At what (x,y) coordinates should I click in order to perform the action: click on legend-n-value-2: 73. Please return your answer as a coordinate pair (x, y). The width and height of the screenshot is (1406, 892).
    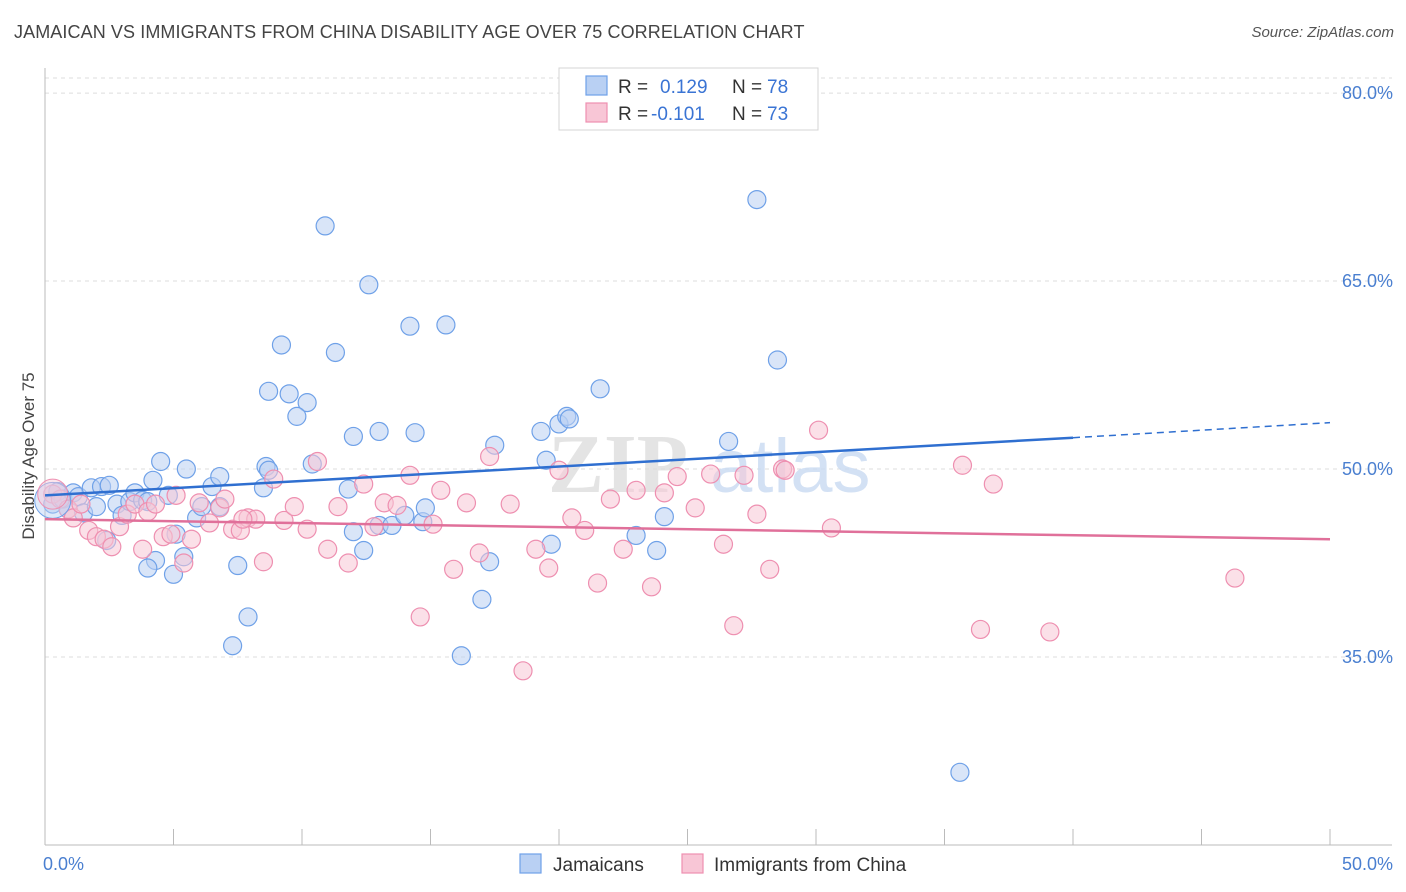
    Looking at the image, I should click on (777, 114).